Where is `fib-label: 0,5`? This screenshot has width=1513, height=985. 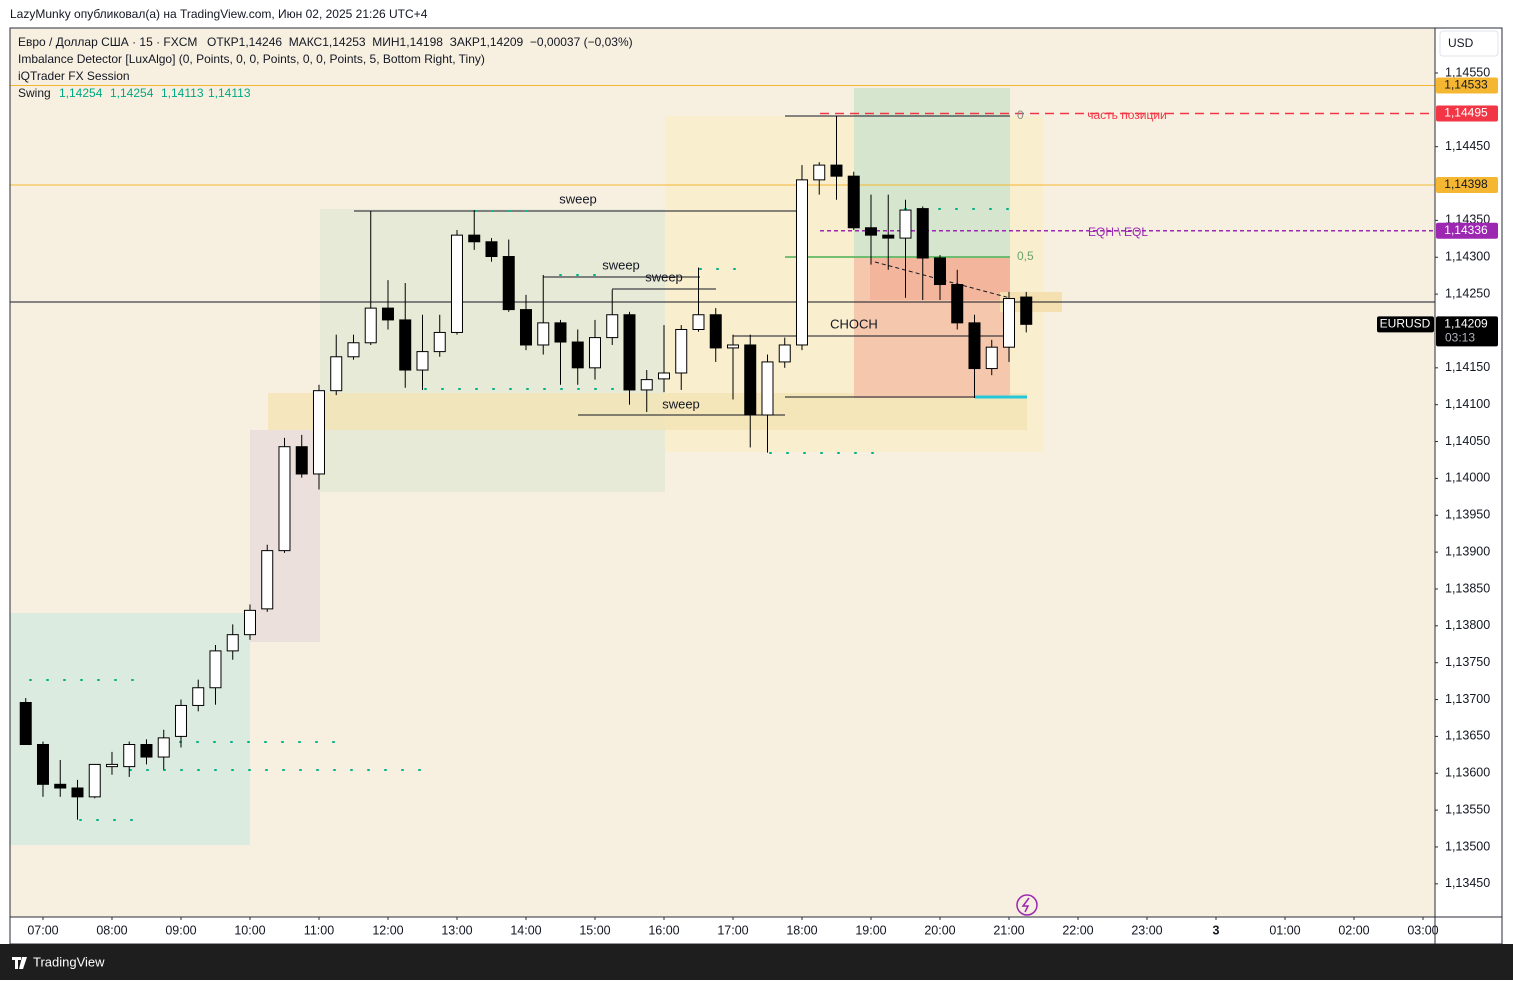 fib-label: 0,5 is located at coordinates (1025, 256).